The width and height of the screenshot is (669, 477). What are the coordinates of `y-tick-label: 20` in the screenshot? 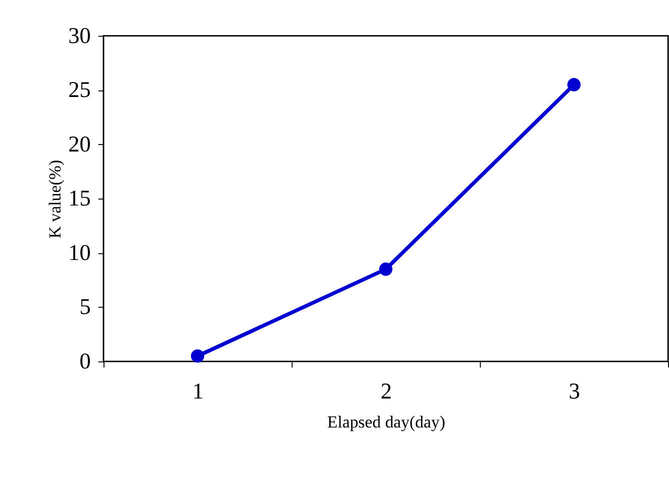 It's located at (79, 143).